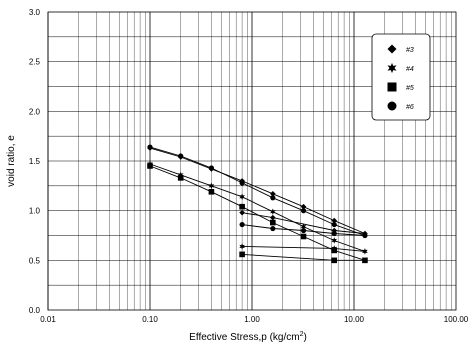 This screenshot has height=352, width=468. What do you see at coordinates (252, 319) in the screenshot?
I see `x-tick-label: 1.00` at bounding box center [252, 319].